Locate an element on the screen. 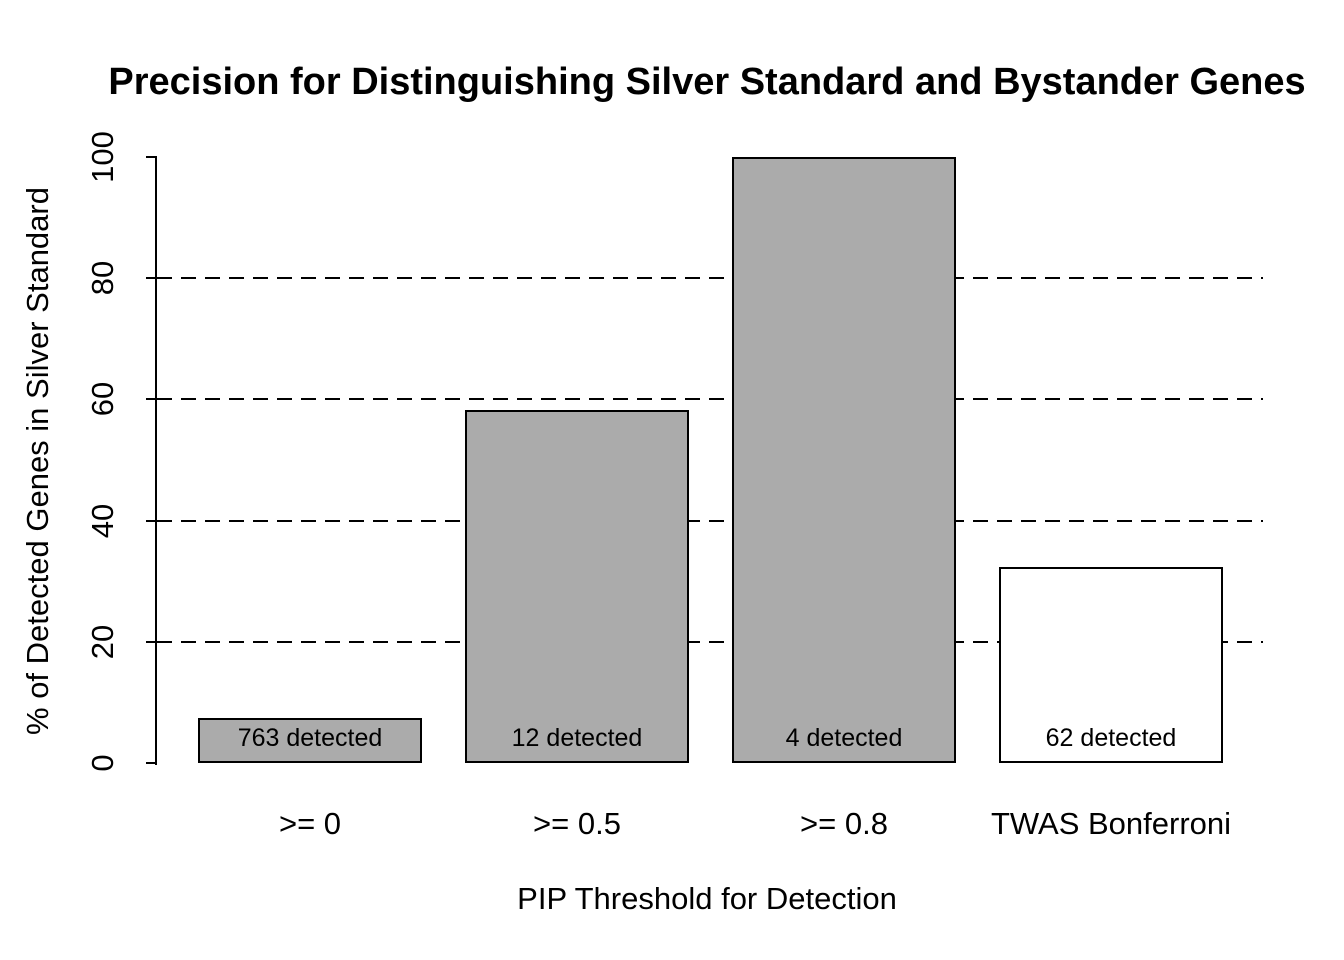 The image size is (1344, 960). x-tick-label: TWAS Bonferroni is located at coordinates (1111, 823).